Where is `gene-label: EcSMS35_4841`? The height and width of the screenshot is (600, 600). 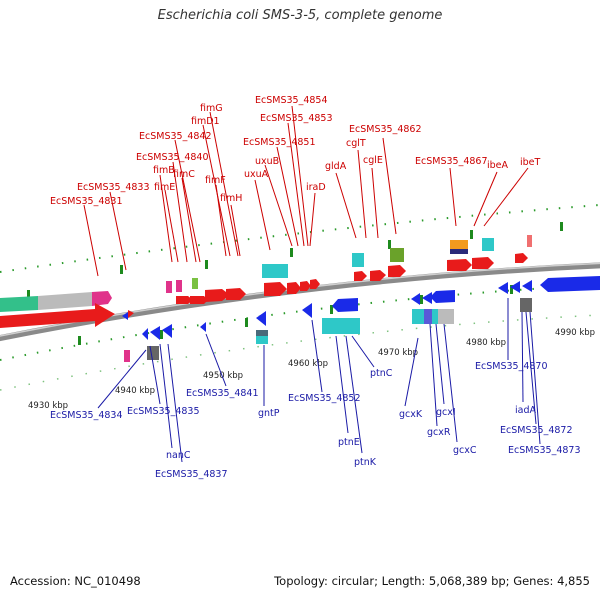 gene-label: EcSMS35_4841 is located at coordinates (222, 393).